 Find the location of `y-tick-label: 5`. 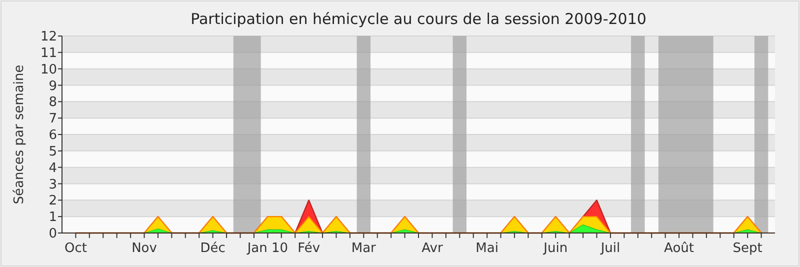

y-tick-label: 5 is located at coordinates (52, 152).